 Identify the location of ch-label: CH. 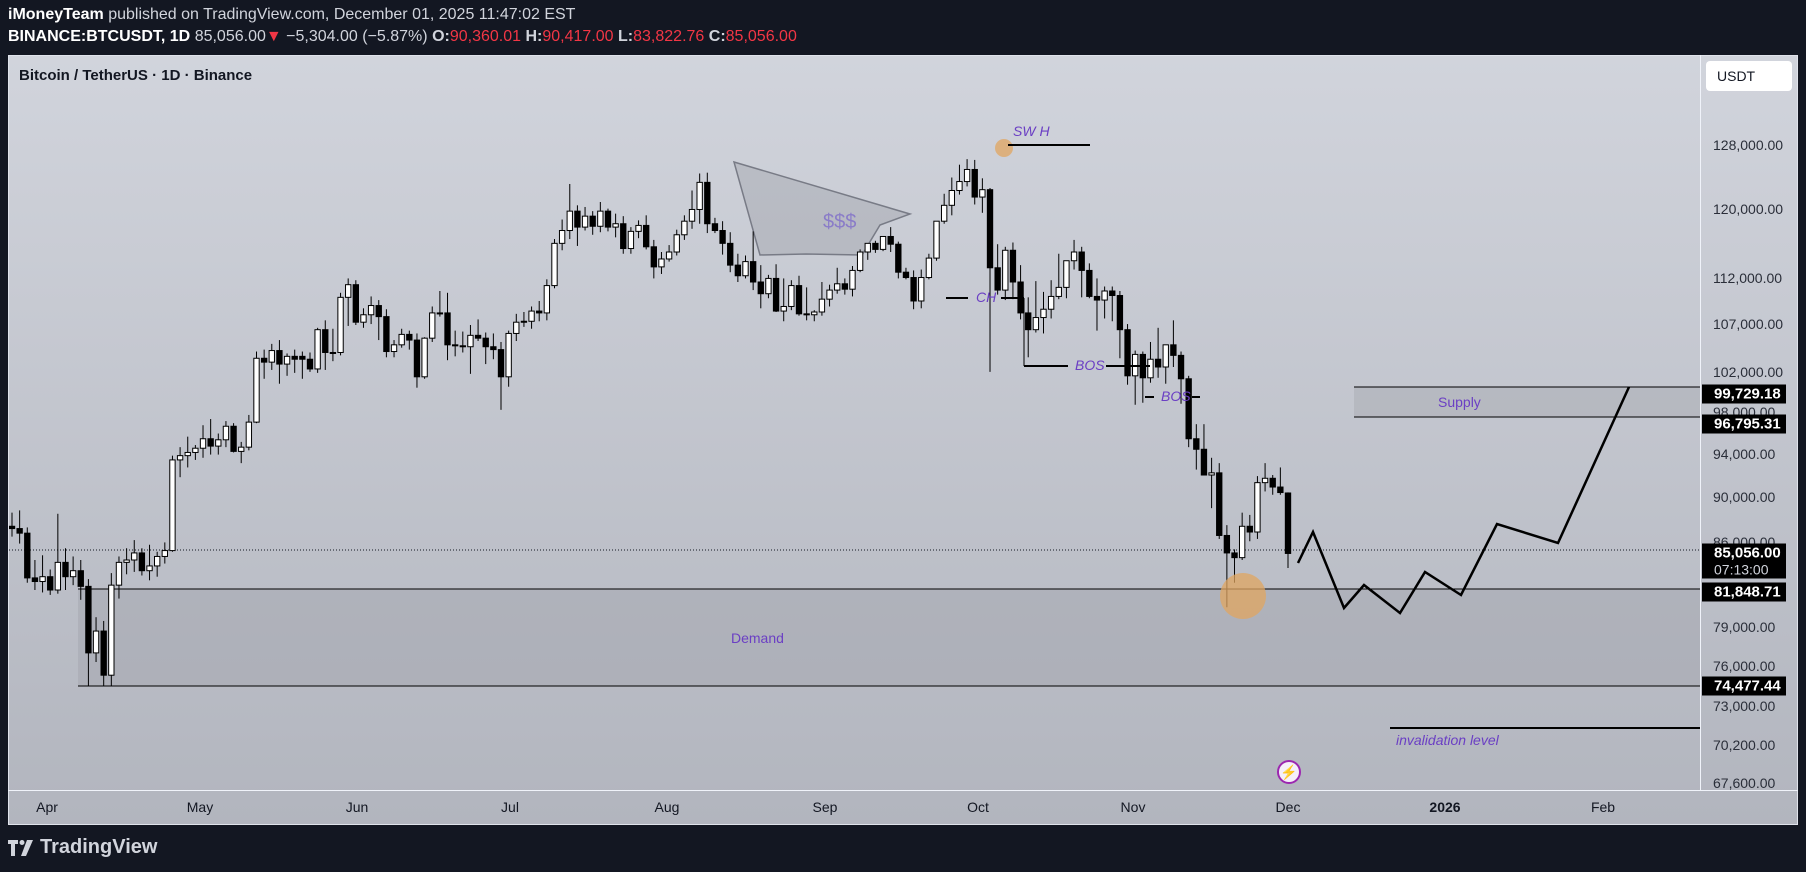
(986, 297).